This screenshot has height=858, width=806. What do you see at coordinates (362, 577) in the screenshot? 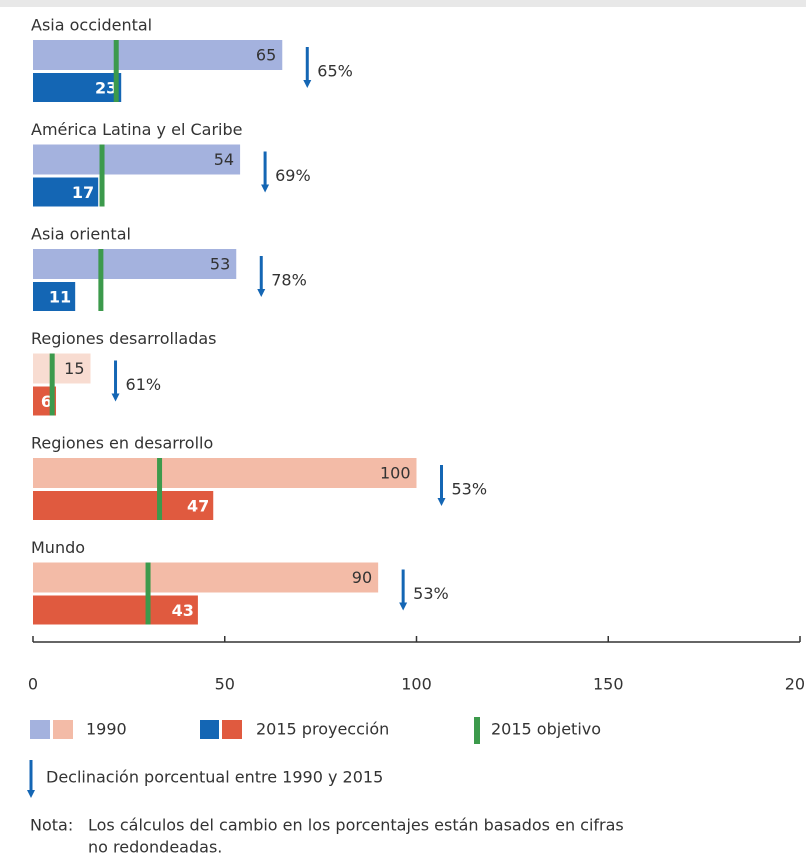
I see `value-label: 90` at bounding box center [362, 577].